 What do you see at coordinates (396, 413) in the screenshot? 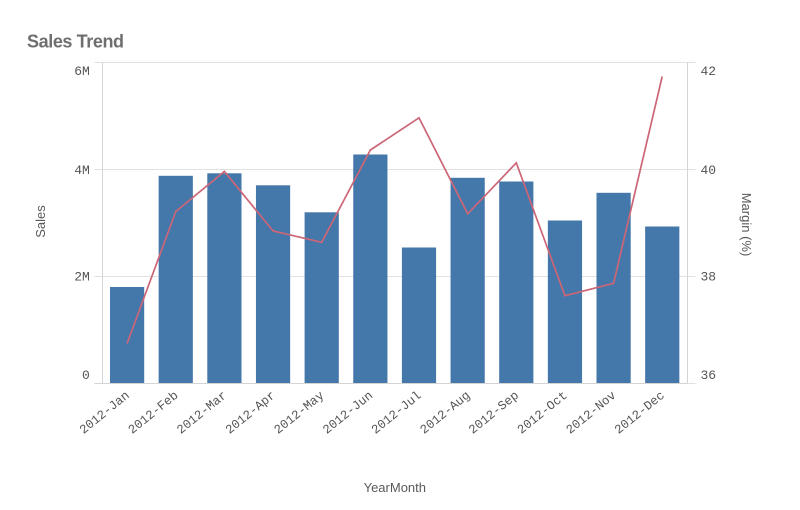
I see `svg-text: 2012-Jul` at bounding box center [396, 413].